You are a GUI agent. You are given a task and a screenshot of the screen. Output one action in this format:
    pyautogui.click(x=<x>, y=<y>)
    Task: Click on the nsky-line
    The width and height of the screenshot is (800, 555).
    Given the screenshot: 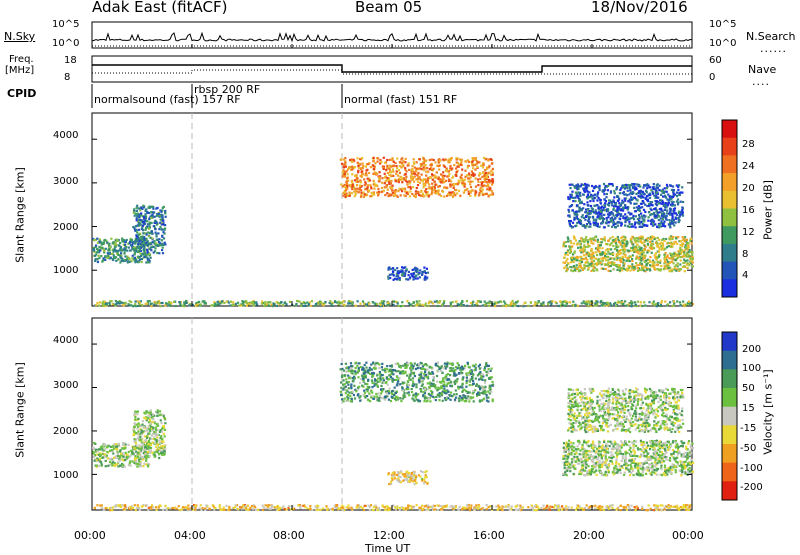 What is the action you would take?
    pyautogui.click(x=392, y=37)
    